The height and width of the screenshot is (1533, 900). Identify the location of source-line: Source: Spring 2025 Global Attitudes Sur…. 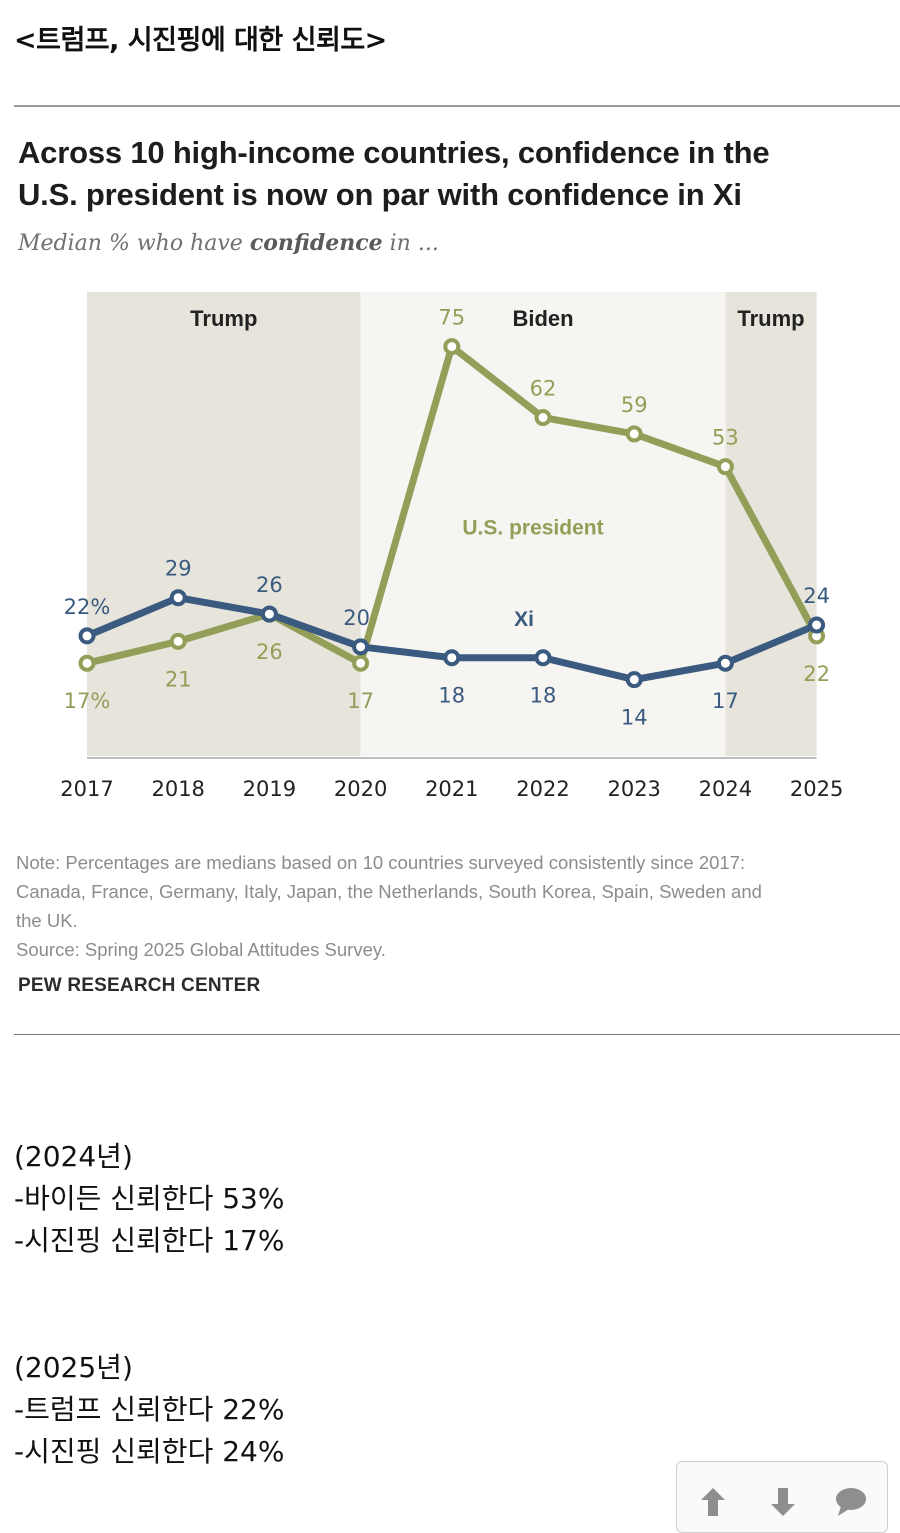
(201, 949).